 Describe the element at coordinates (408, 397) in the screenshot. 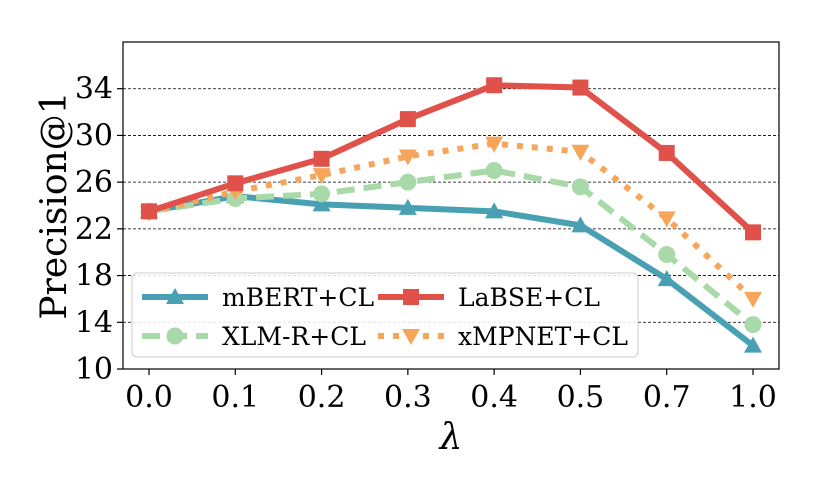

I see `x-tick-label: 0.3` at that location.